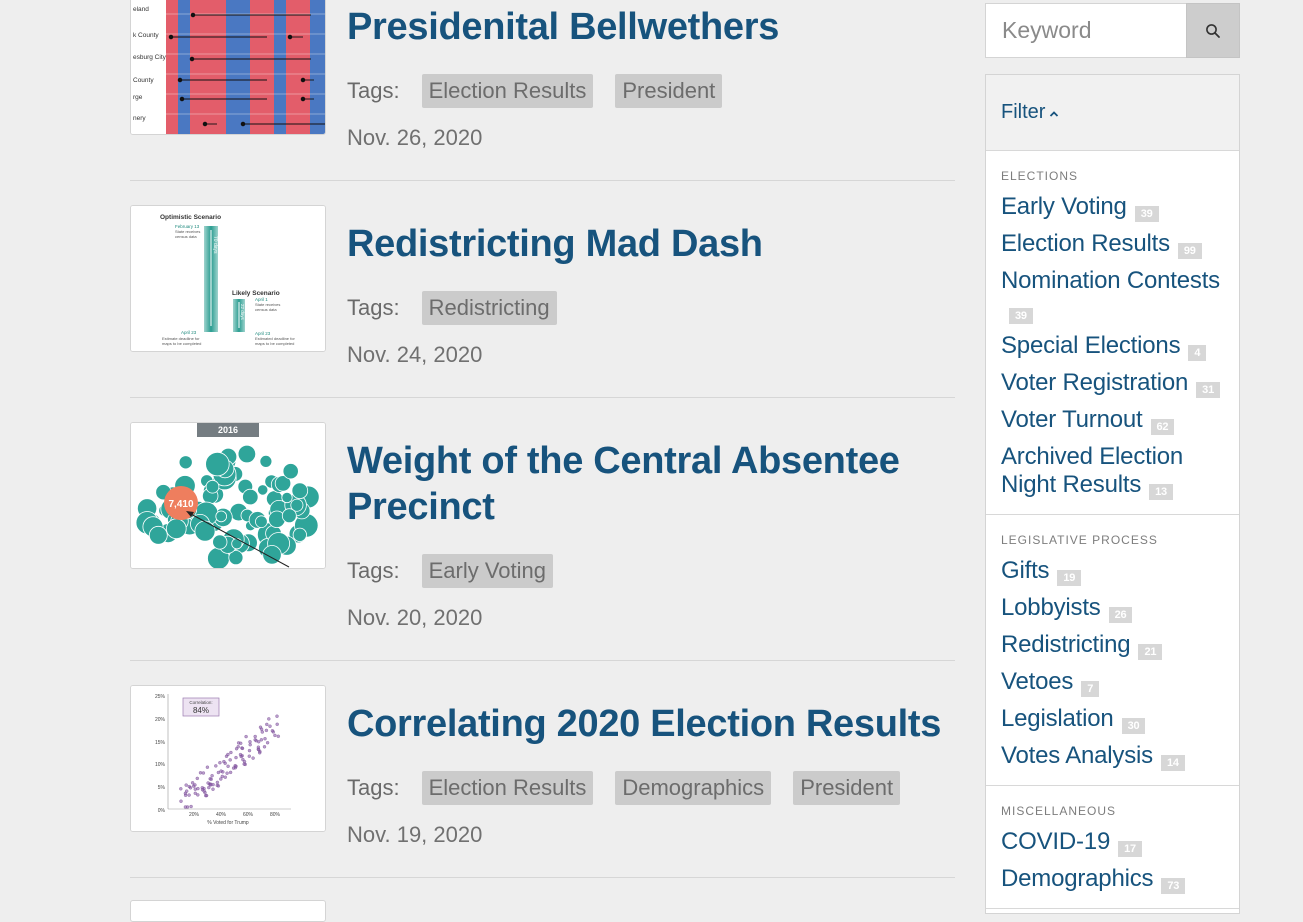 This screenshot has width=1303, height=922. What do you see at coordinates (1112, 471) in the screenshot?
I see `filter-item-archived-election-night-results: Archived Election Night Results 13` at bounding box center [1112, 471].